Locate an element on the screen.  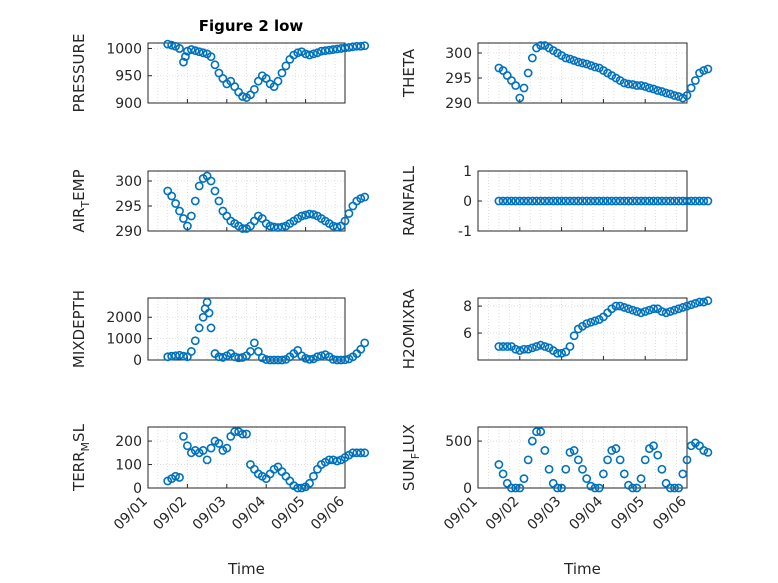
axes-box is located at coordinates (582, 73).